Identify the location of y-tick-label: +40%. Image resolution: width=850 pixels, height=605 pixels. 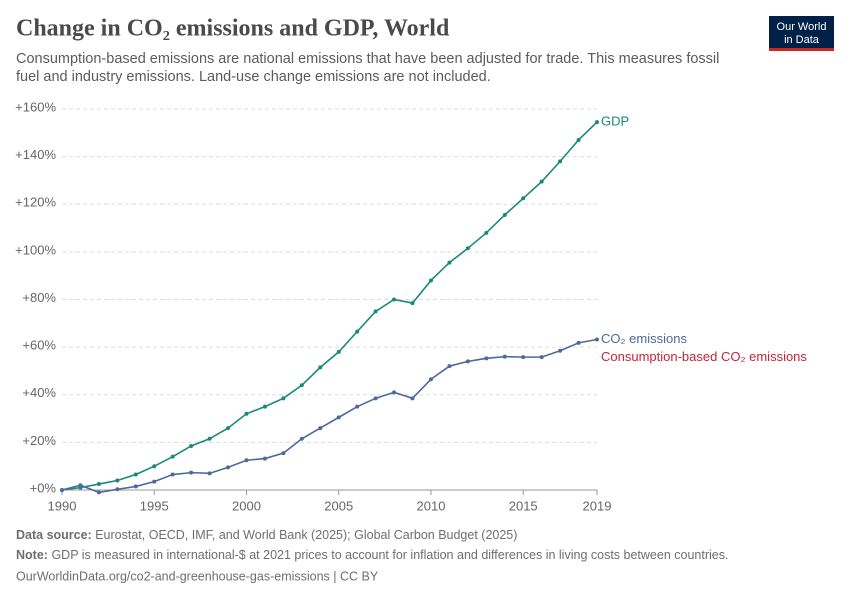
(39, 392).